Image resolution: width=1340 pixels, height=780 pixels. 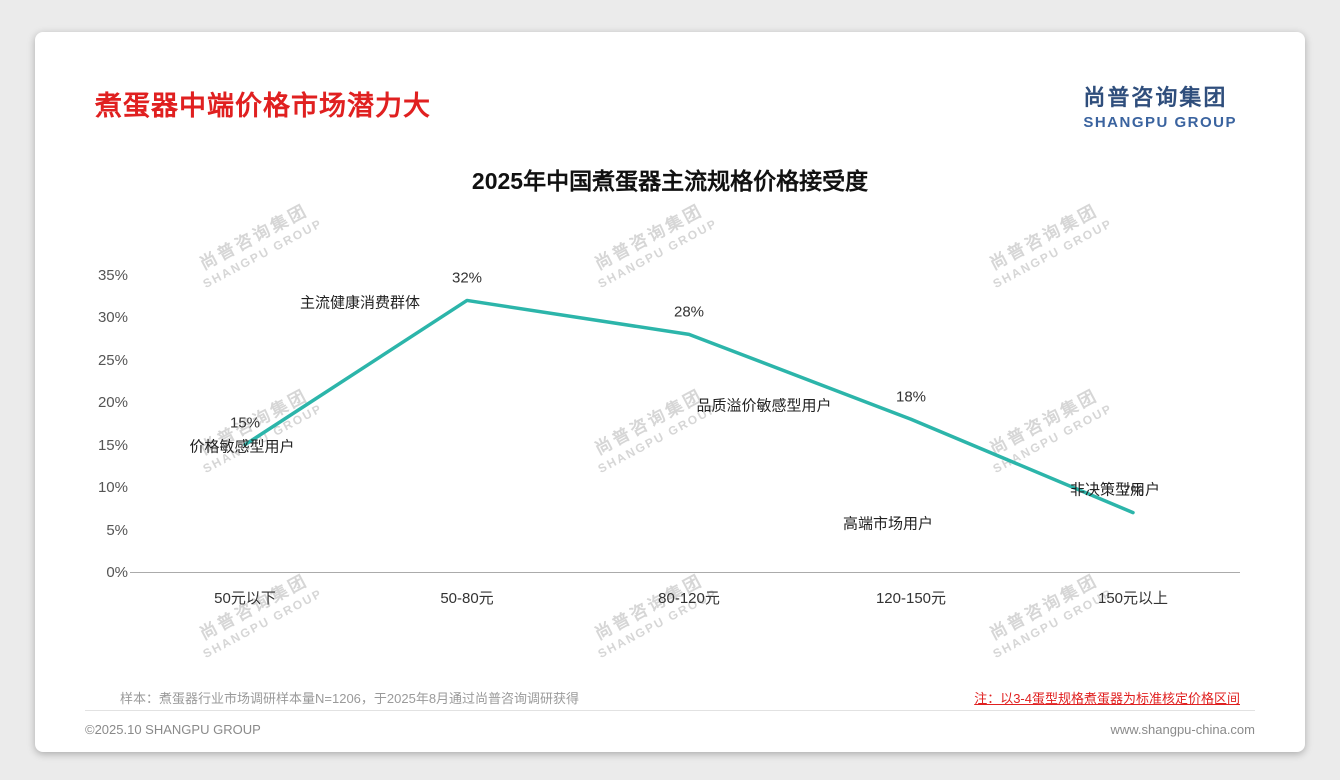 I want to click on x-axis-line, so click(x=685, y=572).